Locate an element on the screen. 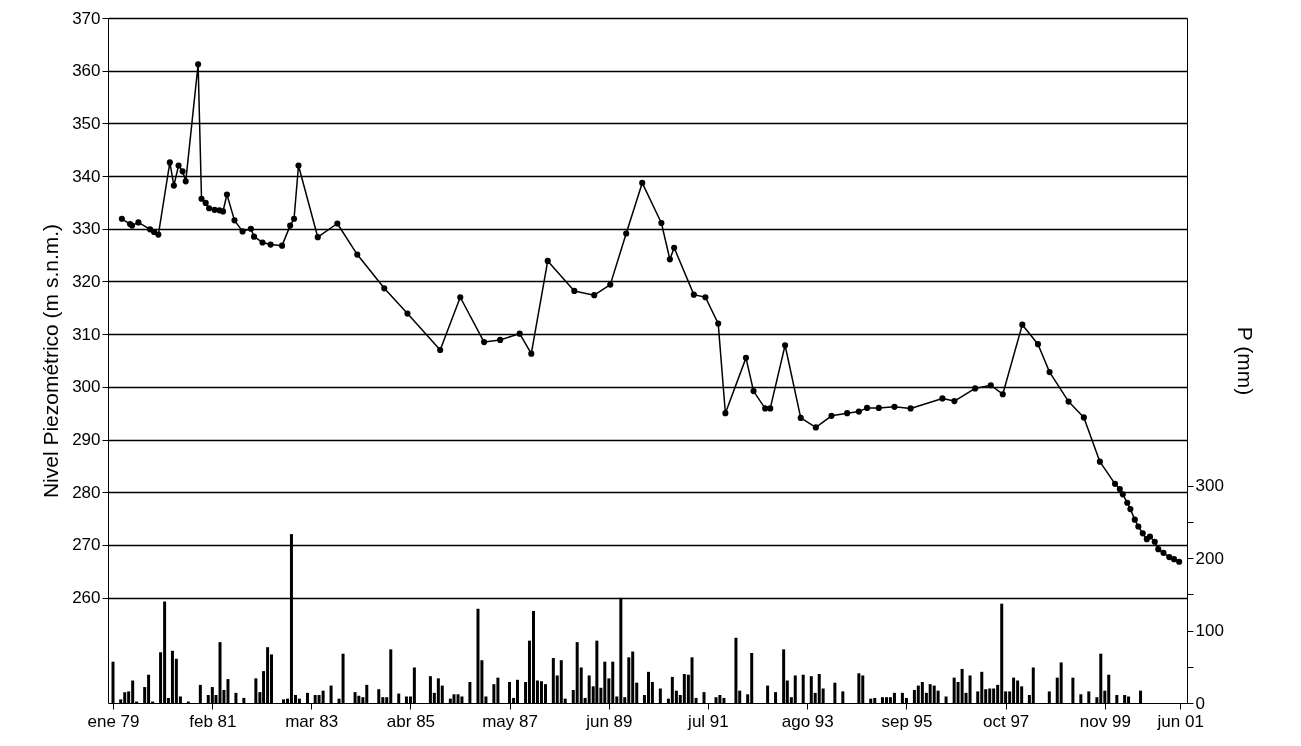  y-tick-label: 340 is located at coordinates (86, 176).